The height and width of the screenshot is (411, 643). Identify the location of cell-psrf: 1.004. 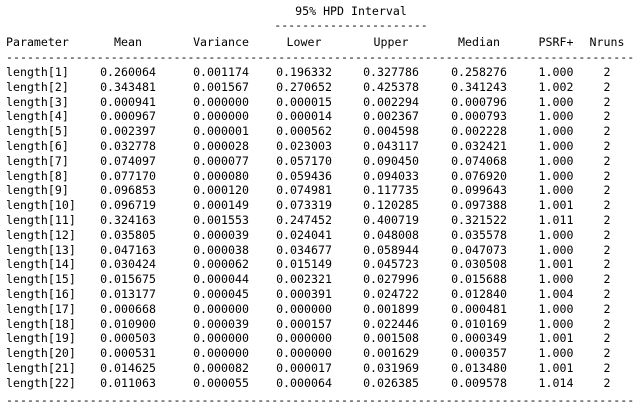
(556, 294).